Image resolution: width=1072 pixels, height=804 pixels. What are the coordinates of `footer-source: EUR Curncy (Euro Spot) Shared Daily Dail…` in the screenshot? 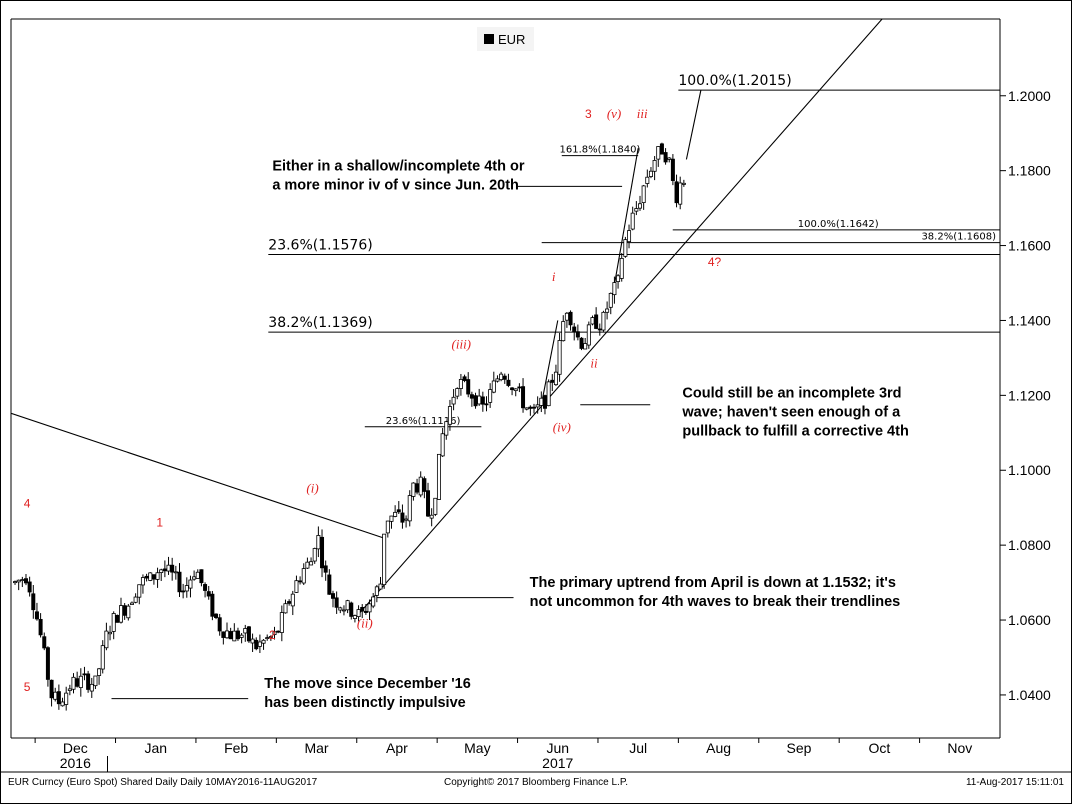 It's located at (163, 782).